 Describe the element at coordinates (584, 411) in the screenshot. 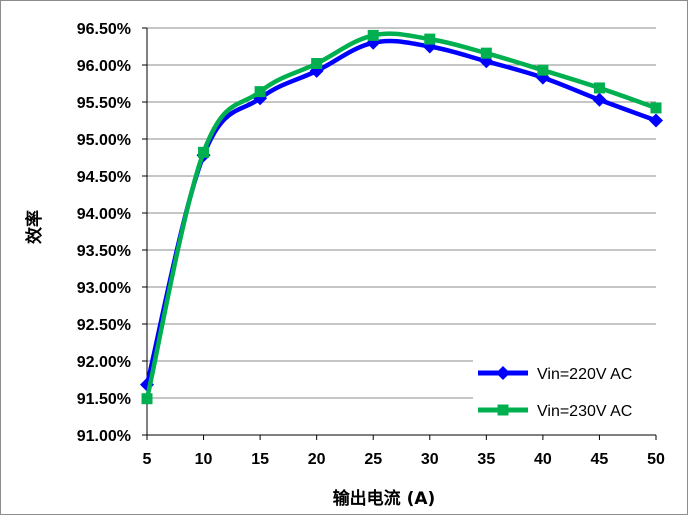

I see `legend-label-2: Vin=230V AC` at that location.